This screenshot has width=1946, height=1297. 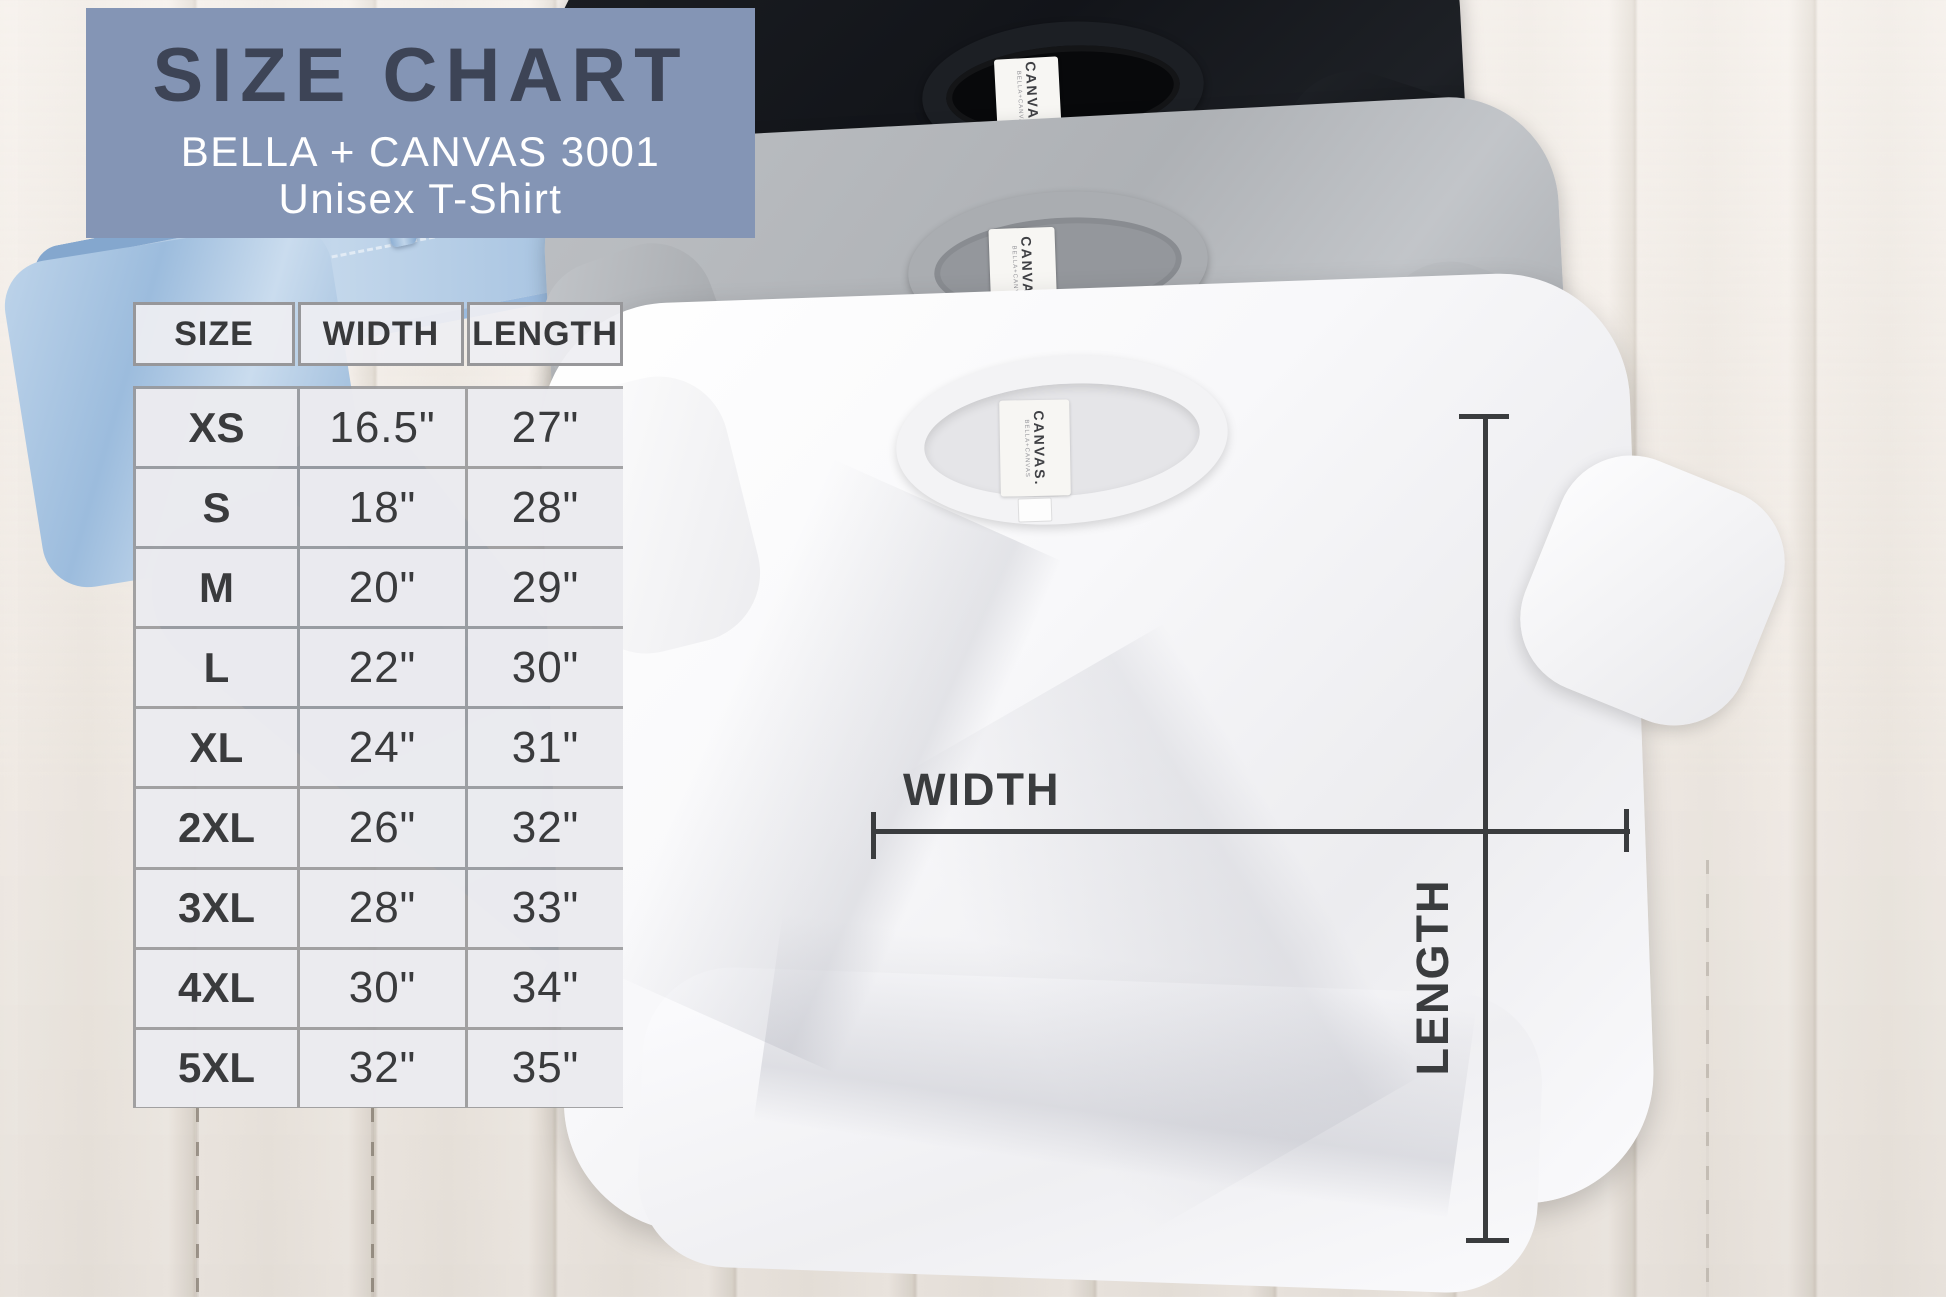 I want to click on length-measure-label-wrap: LENGTH, so click(x=1433, y=977).